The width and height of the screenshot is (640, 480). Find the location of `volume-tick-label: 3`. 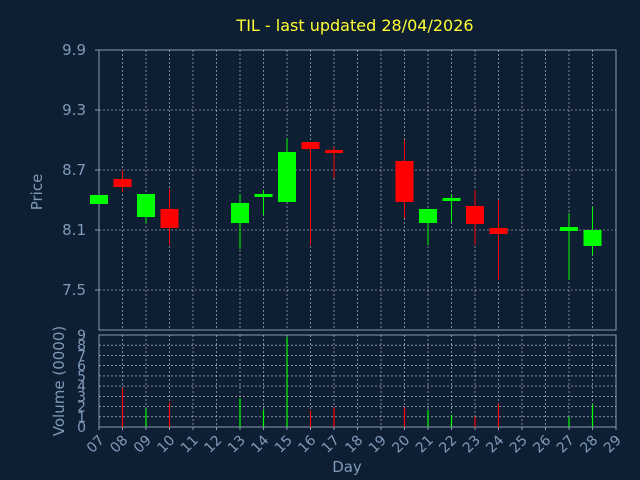

volume-tick-label: 3 is located at coordinates (81, 397).